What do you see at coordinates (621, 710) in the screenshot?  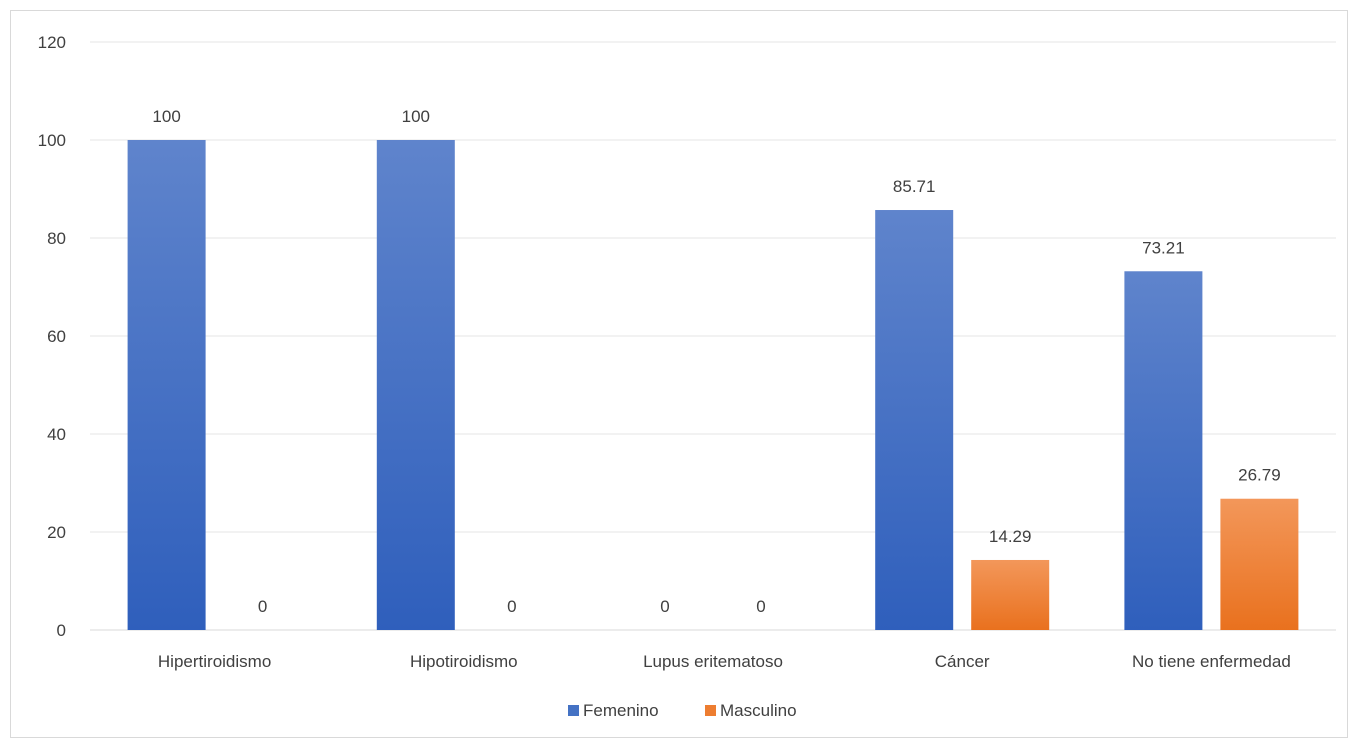 I see `legend-label-femenino: Femenino` at bounding box center [621, 710].